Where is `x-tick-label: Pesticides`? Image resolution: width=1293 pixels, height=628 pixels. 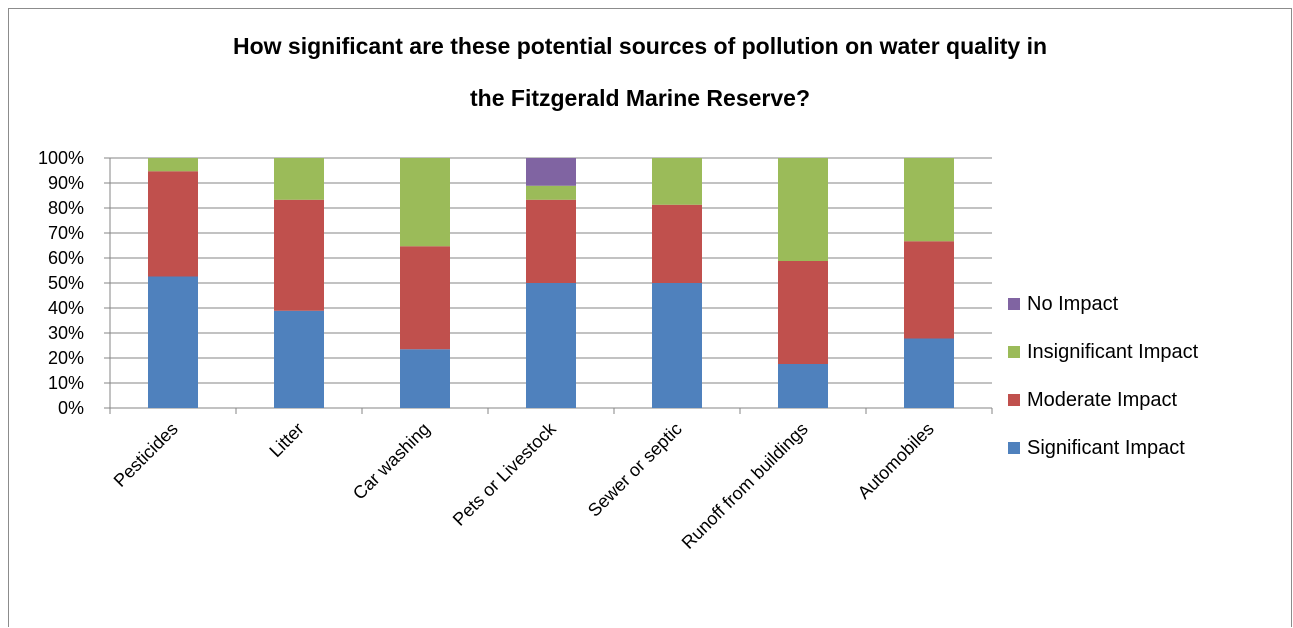 x-tick-label: Pesticides is located at coordinates (146, 455).